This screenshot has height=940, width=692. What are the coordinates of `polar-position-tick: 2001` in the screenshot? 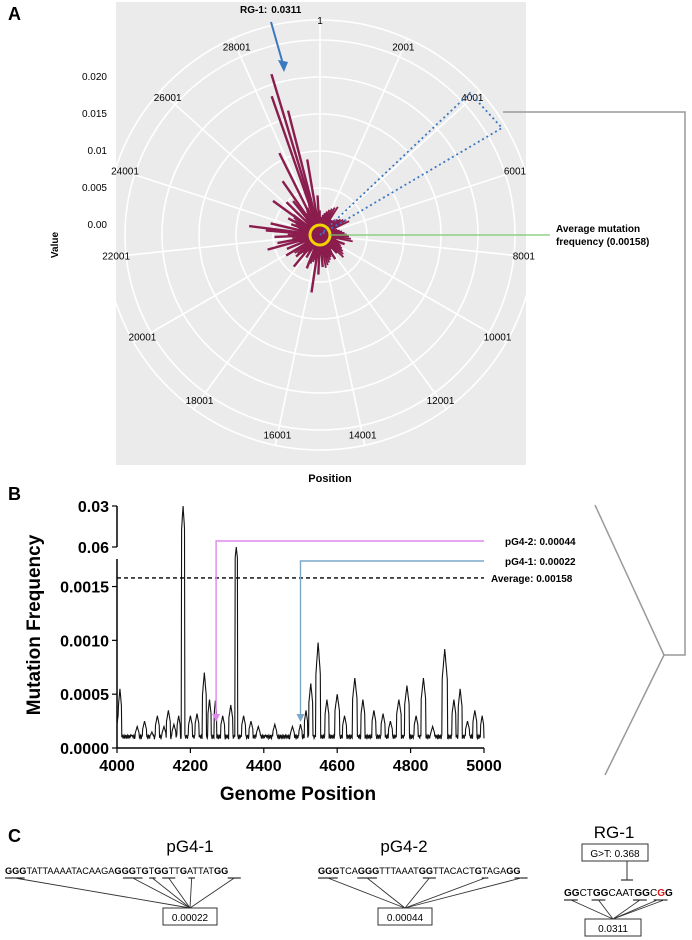 It's located at (403, 48).